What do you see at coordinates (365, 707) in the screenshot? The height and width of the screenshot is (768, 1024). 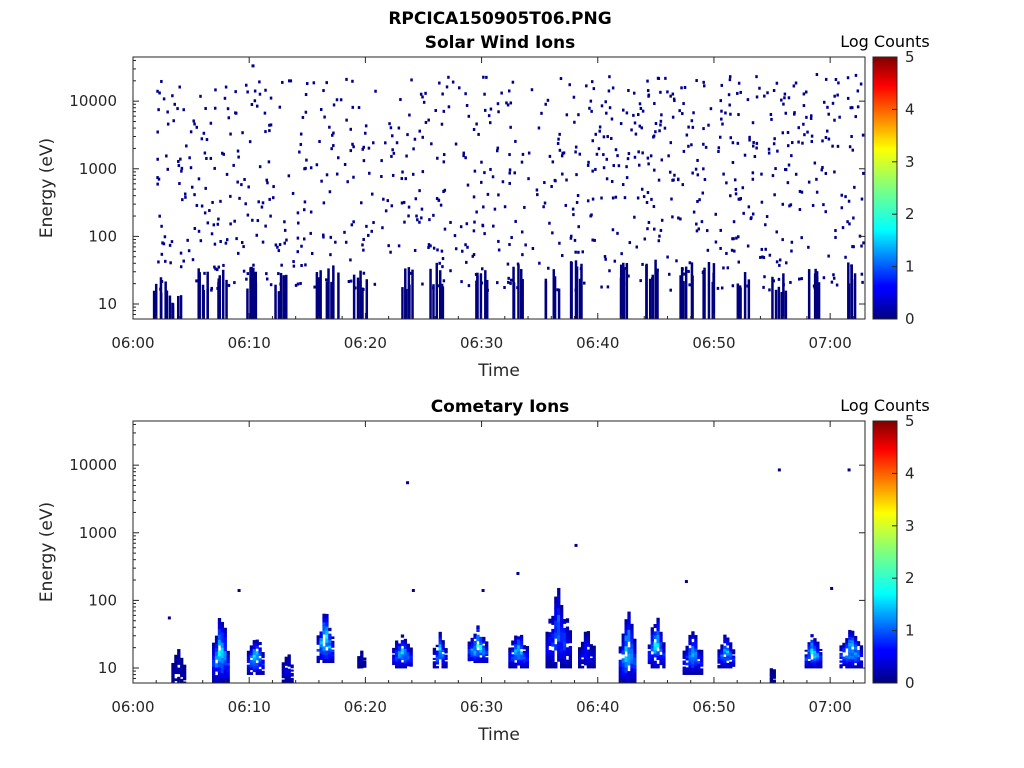 I see `x-tick-label: 06:20` at bounding box center [365, 707].